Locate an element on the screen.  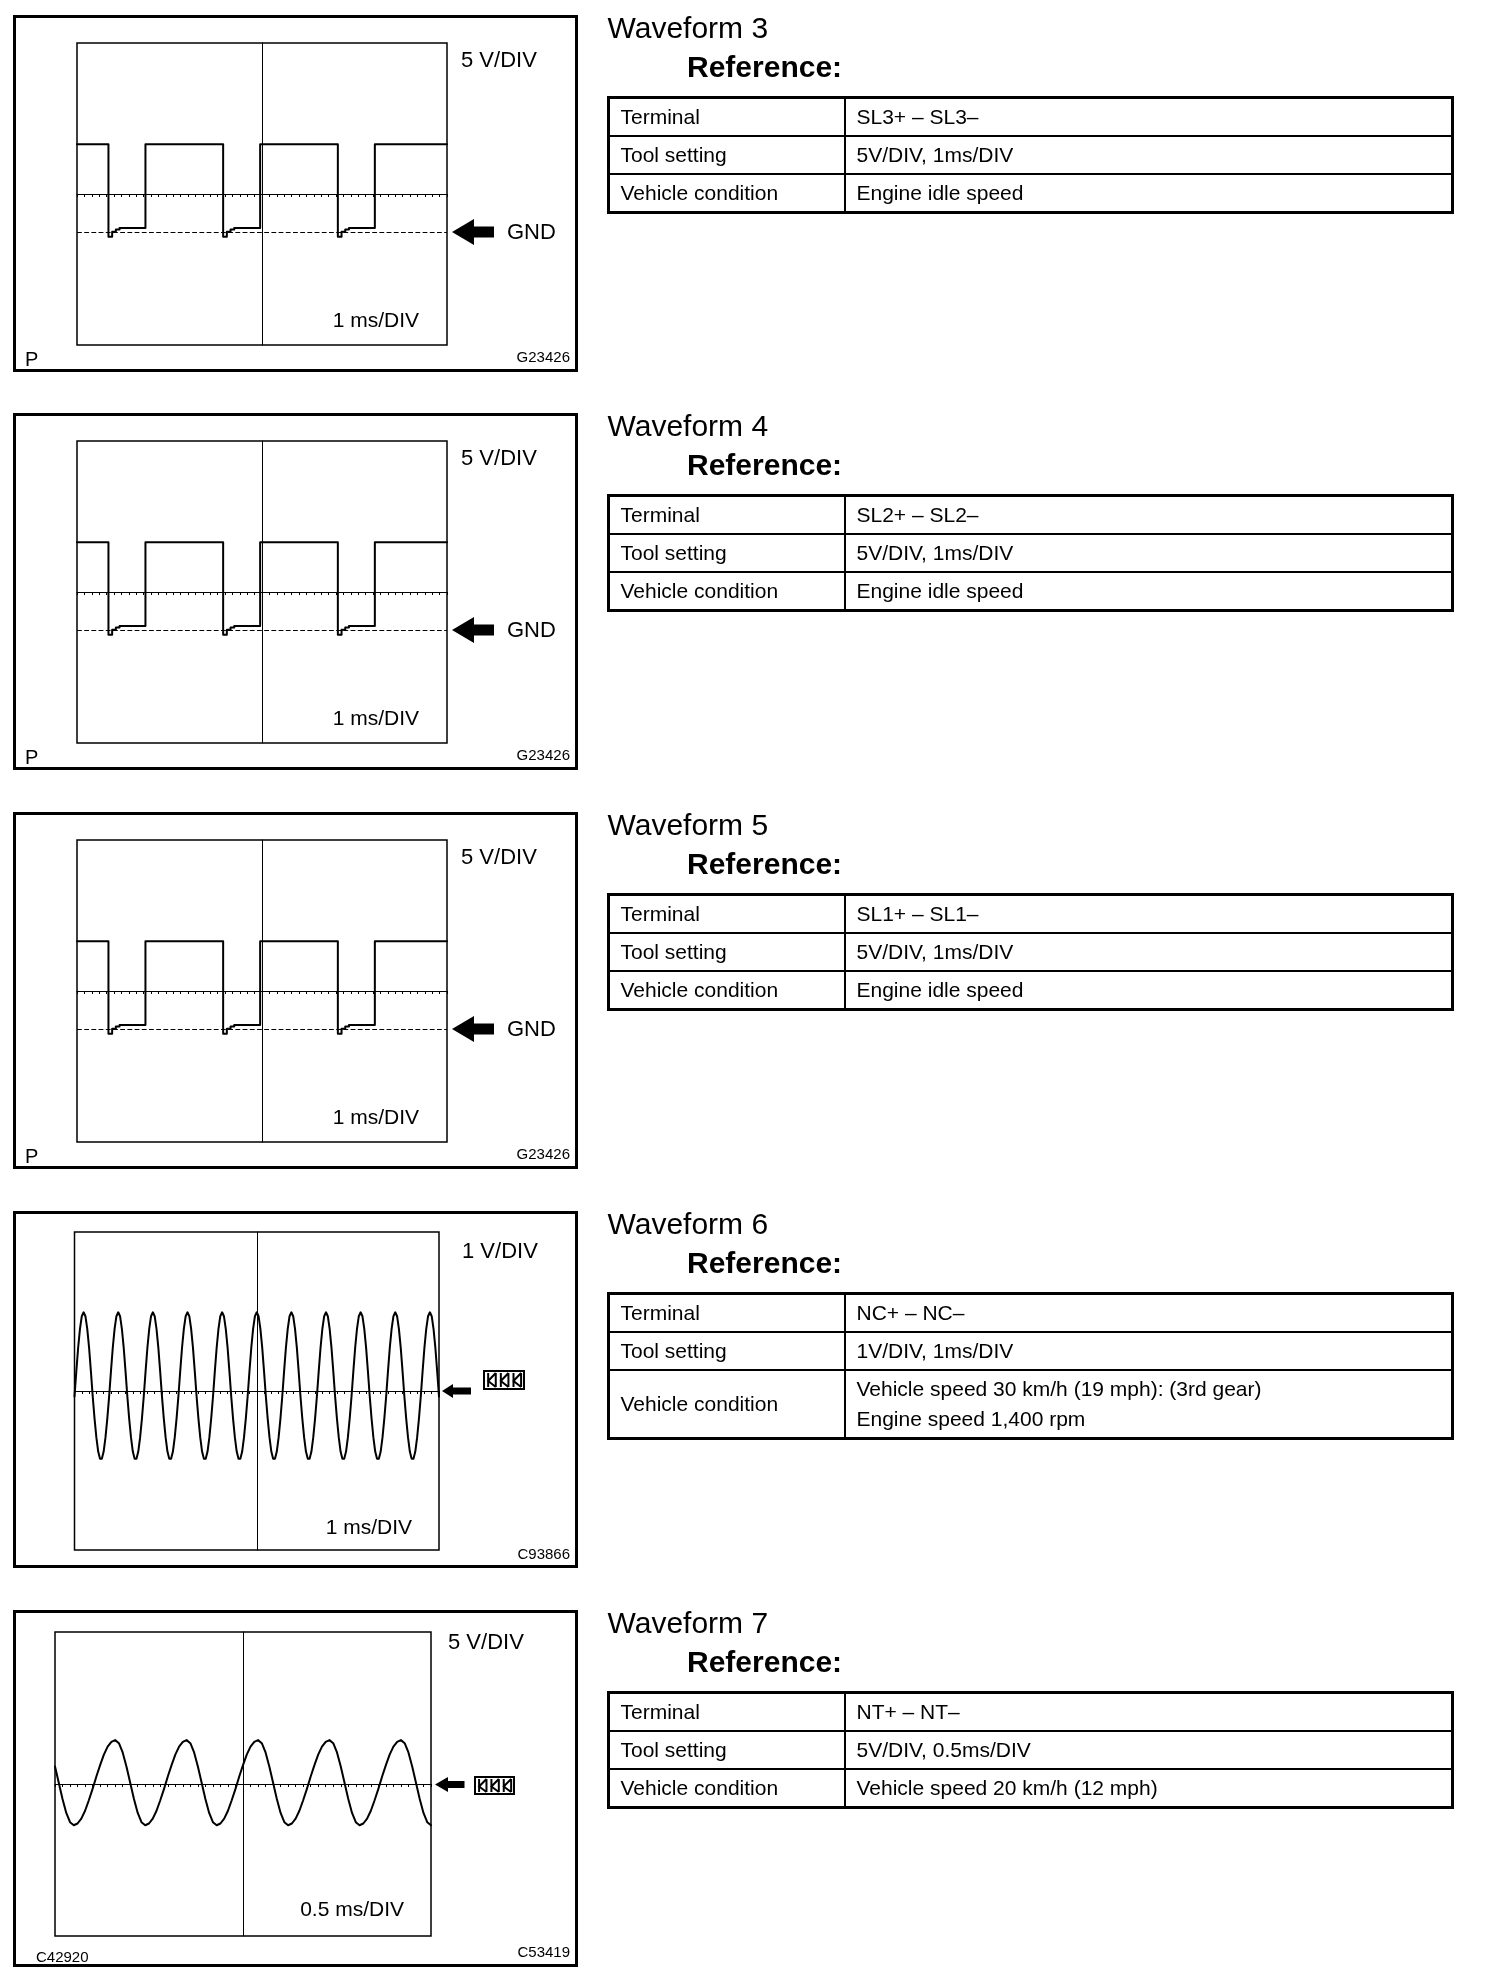
text: SL2+ – SL2– is located at coordinates (1148, 514).